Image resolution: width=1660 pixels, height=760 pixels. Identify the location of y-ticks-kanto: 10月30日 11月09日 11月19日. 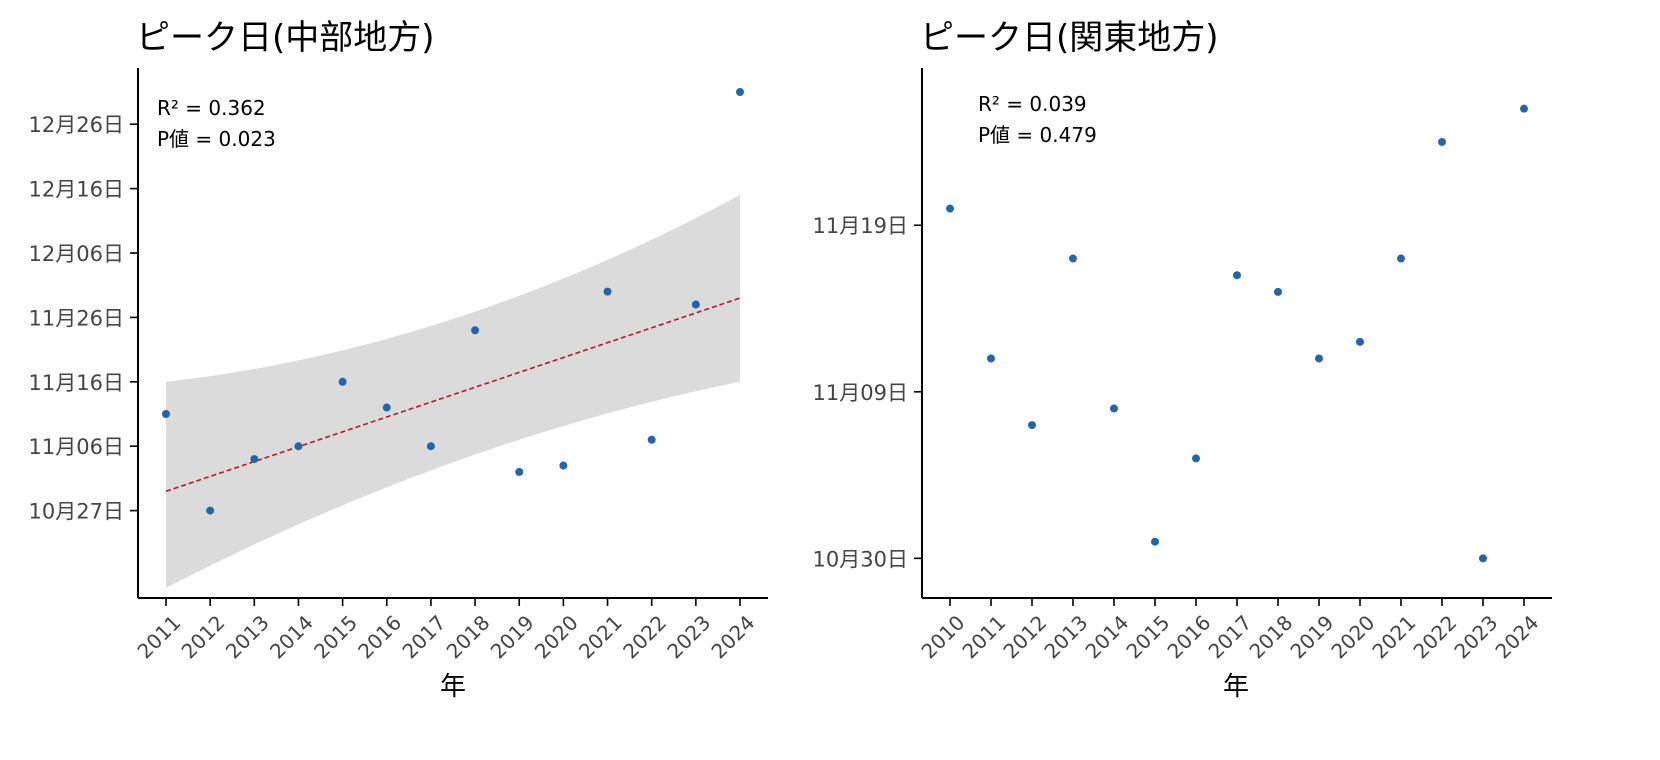
(867, 392).